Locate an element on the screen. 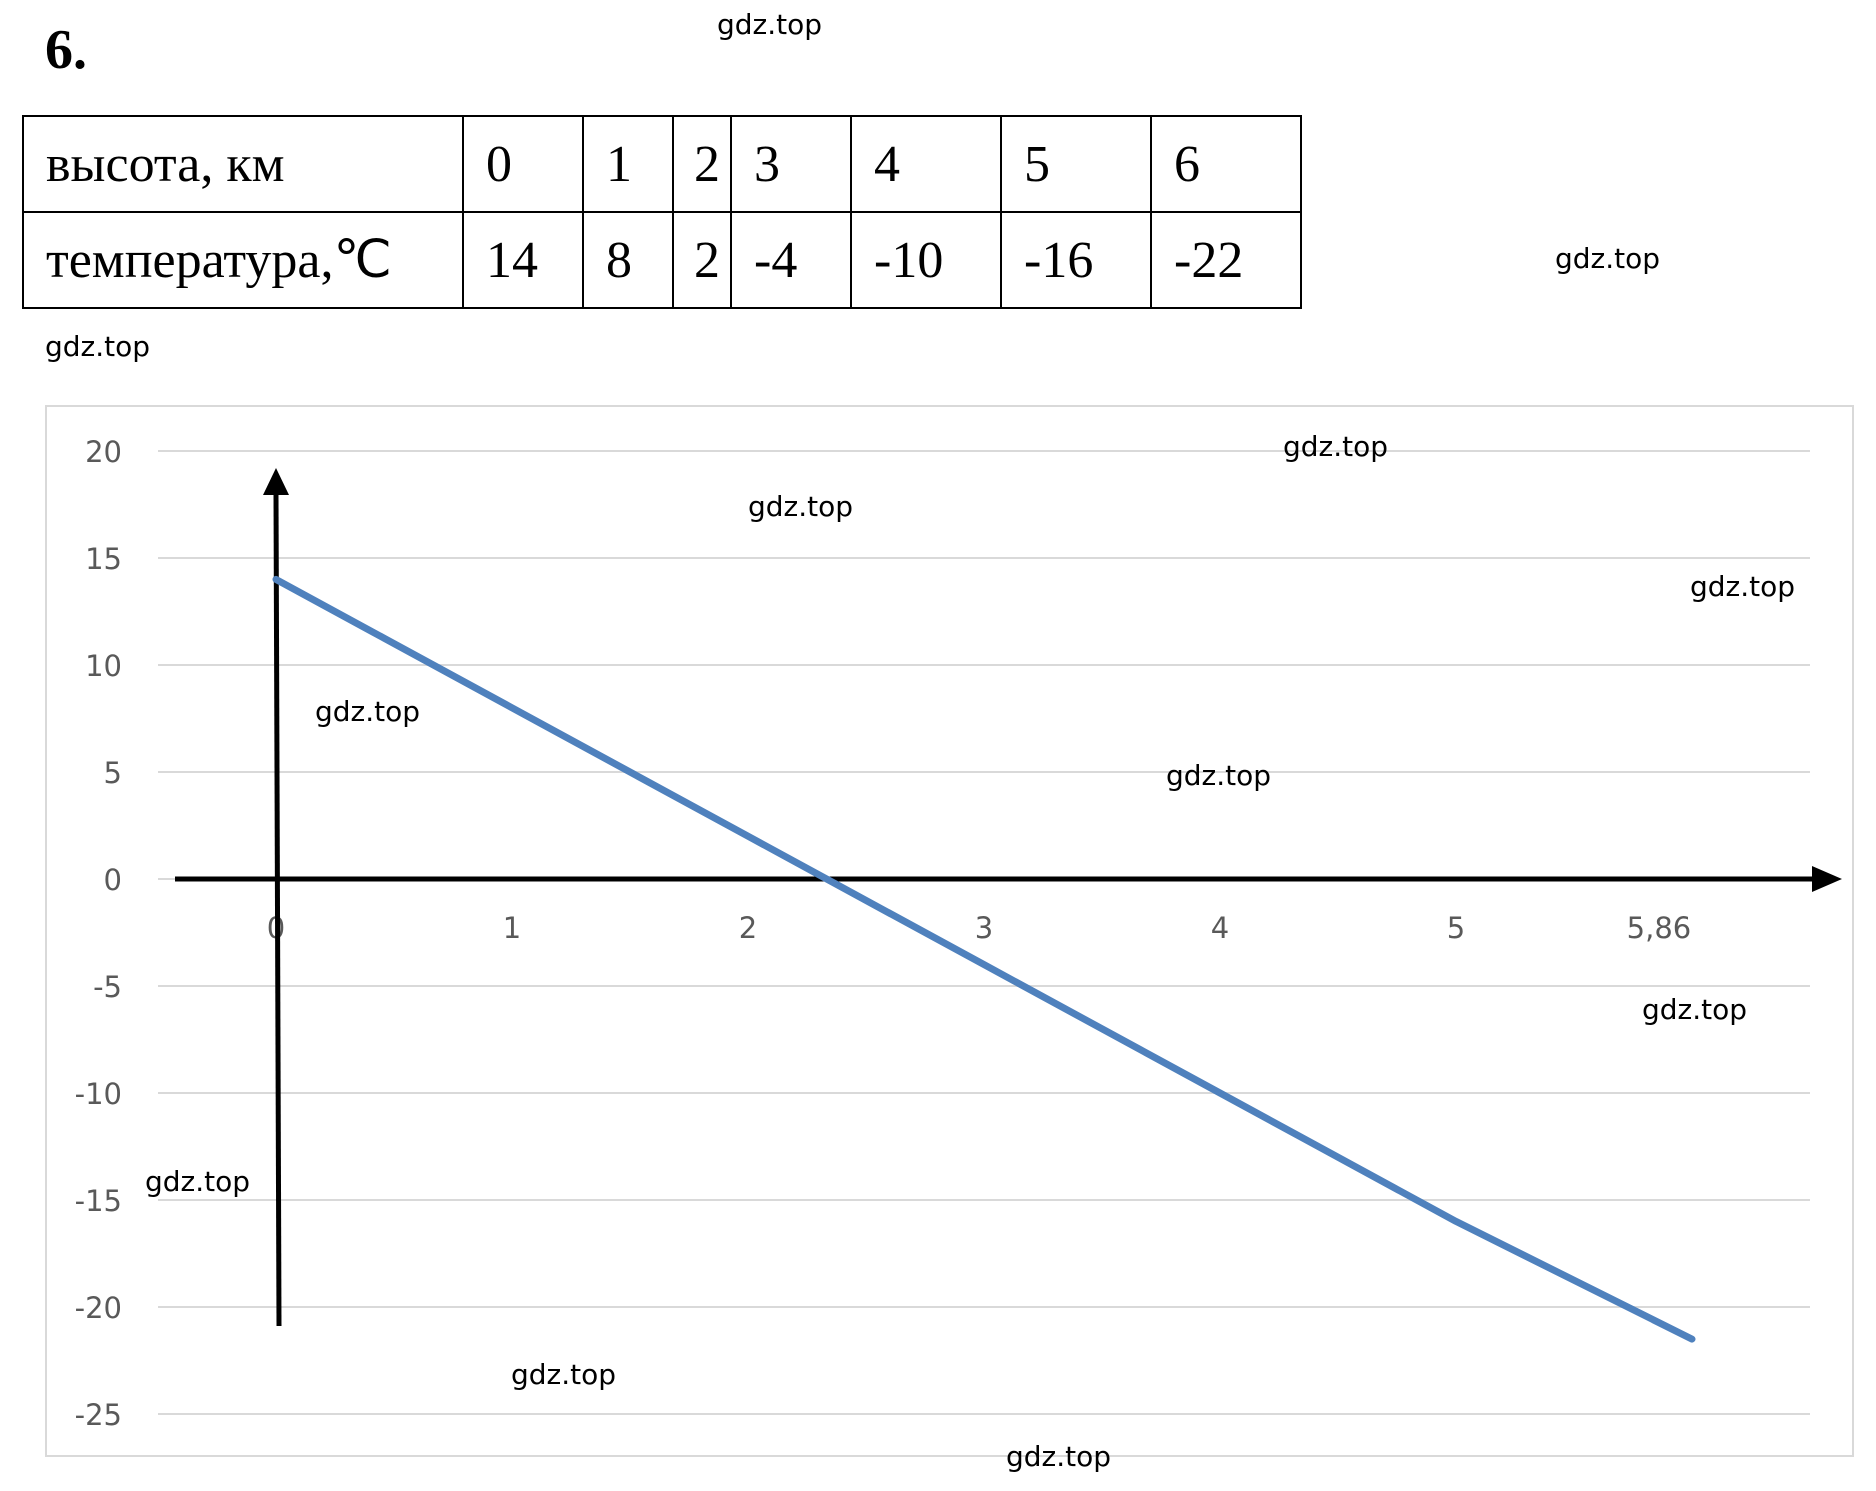 Image resolution: width=1876 pixels, height=1491 pixels. y-tick-label: -20 is located at coordinates (98, 1308).